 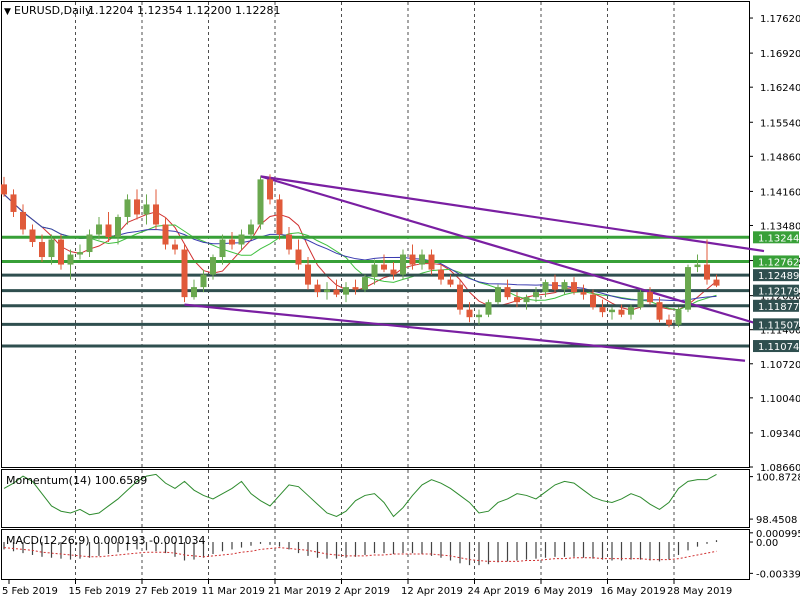 I want to click on price-tick-label: 1.08660, so click(x=780, y=468).